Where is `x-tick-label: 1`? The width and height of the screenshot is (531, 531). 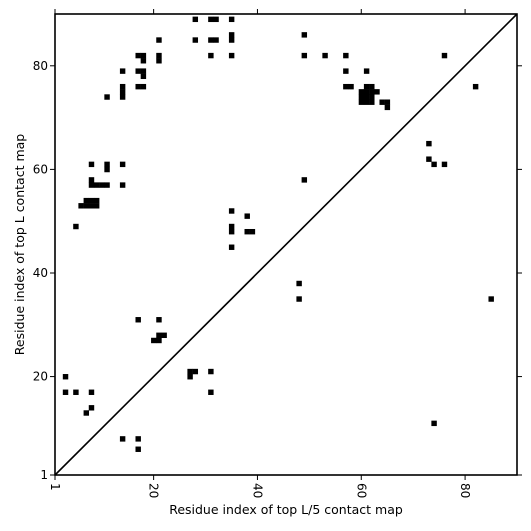 x-tick-label: 1 is located at coordinates (55, 487).